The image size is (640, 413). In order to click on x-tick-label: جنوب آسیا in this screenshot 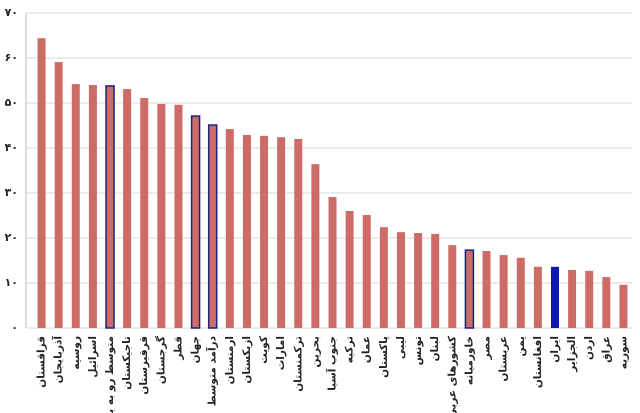, I will do `click(332, 363)`.